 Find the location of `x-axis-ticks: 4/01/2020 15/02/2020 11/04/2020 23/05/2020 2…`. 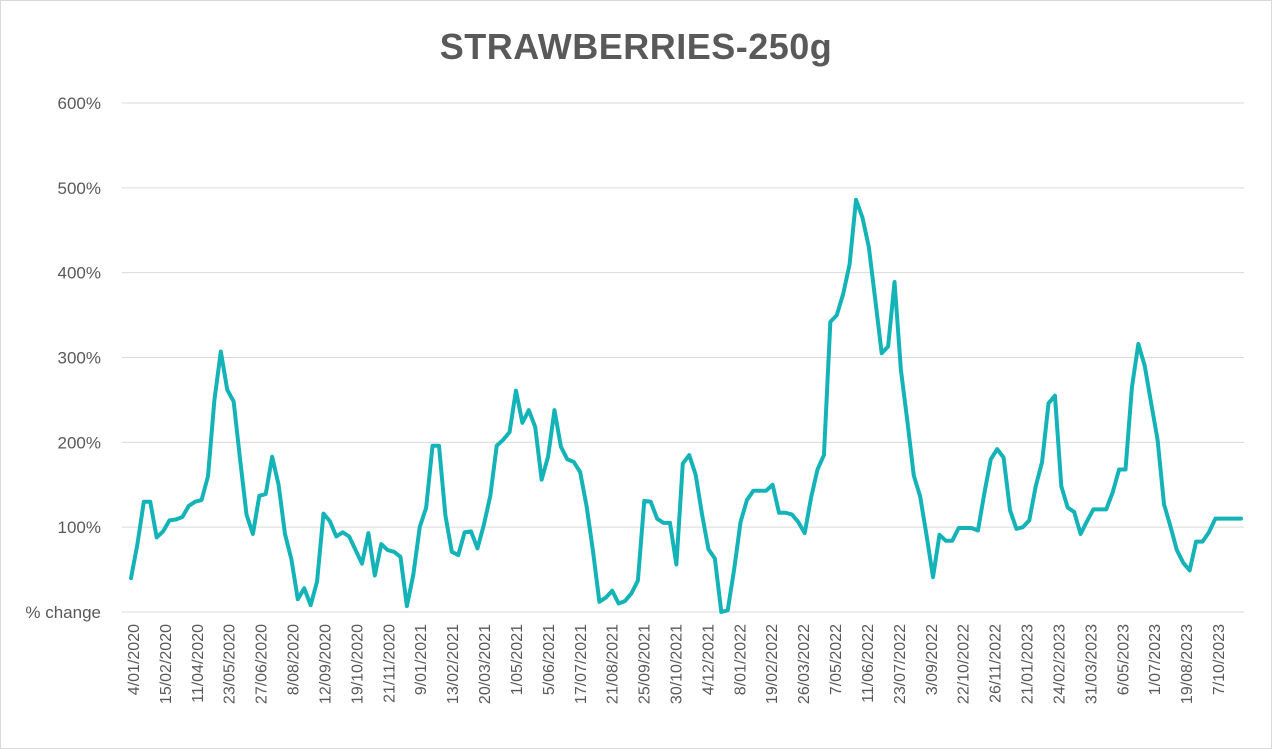

x-axis-ticks: 4/01/2020 15/02/2020 11/04/2020 23/05/2020 2… is located at coordinates (677, 664).